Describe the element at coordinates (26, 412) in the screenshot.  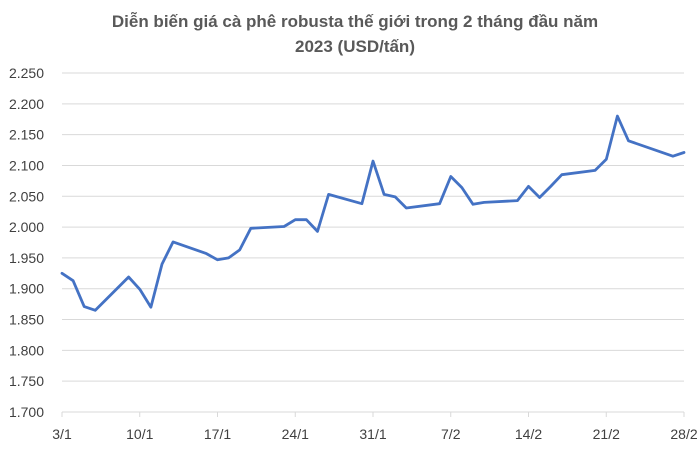
I see `y-tick-label: 1.700` at that location.